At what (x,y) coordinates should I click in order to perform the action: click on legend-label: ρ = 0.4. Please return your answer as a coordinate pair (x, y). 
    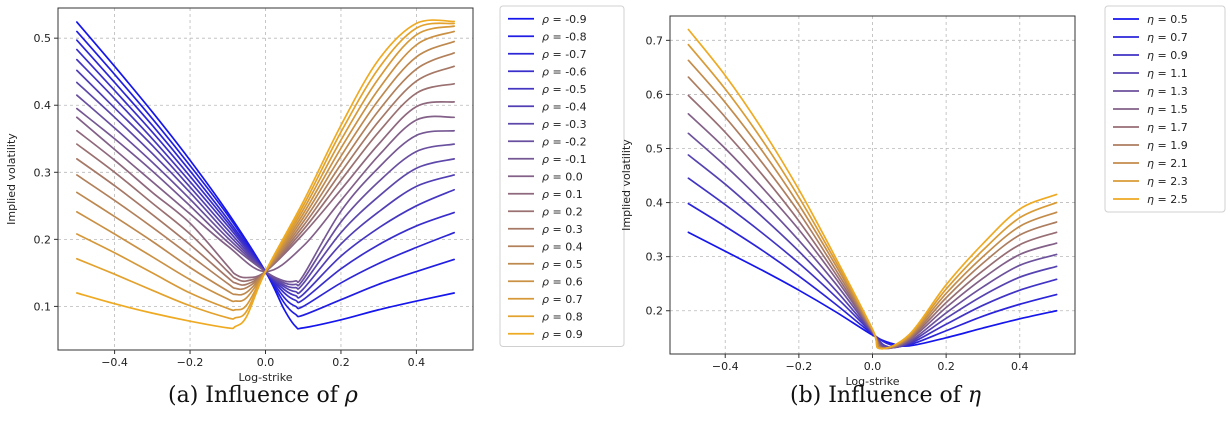
    Looking at the image, I should click on (562, 246).